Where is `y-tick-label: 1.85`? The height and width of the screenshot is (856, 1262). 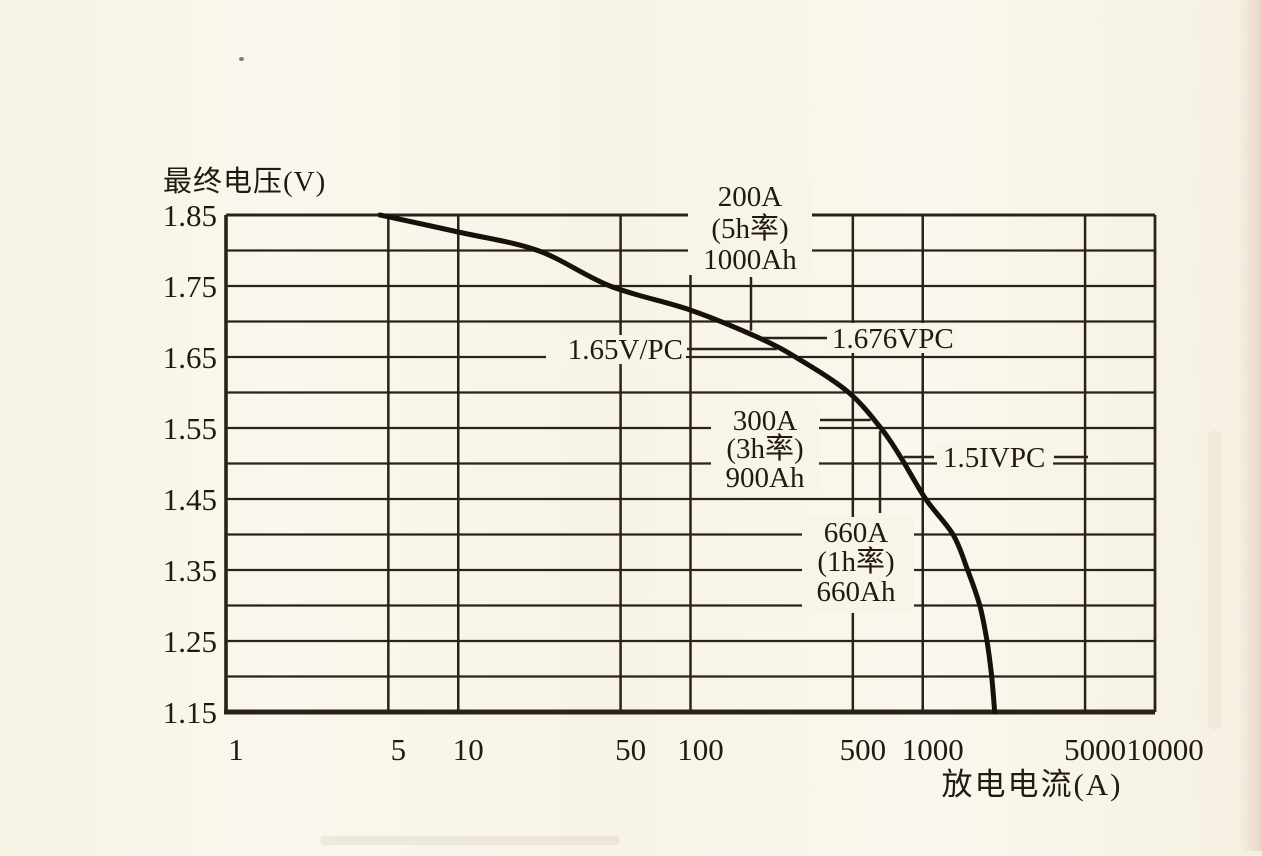 y-tick-label: 1.85 is located at coordinates (190, 215).